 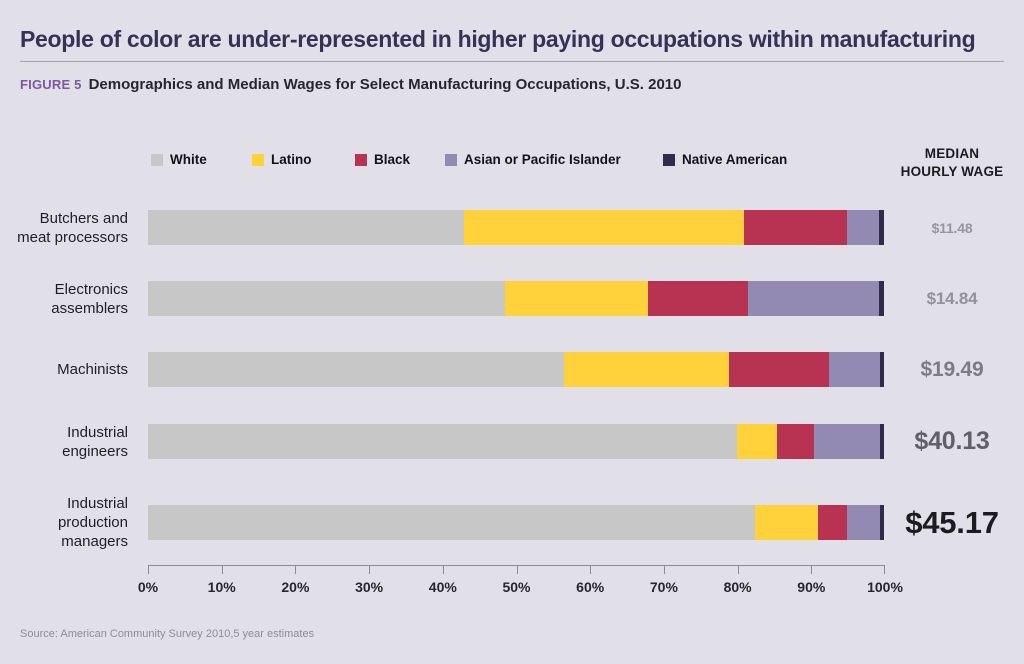 What do you see at coordinates (590, 587) in the screenshot?
I see `x-axis-tick-label: 60%` at bounding box center [590, 587].